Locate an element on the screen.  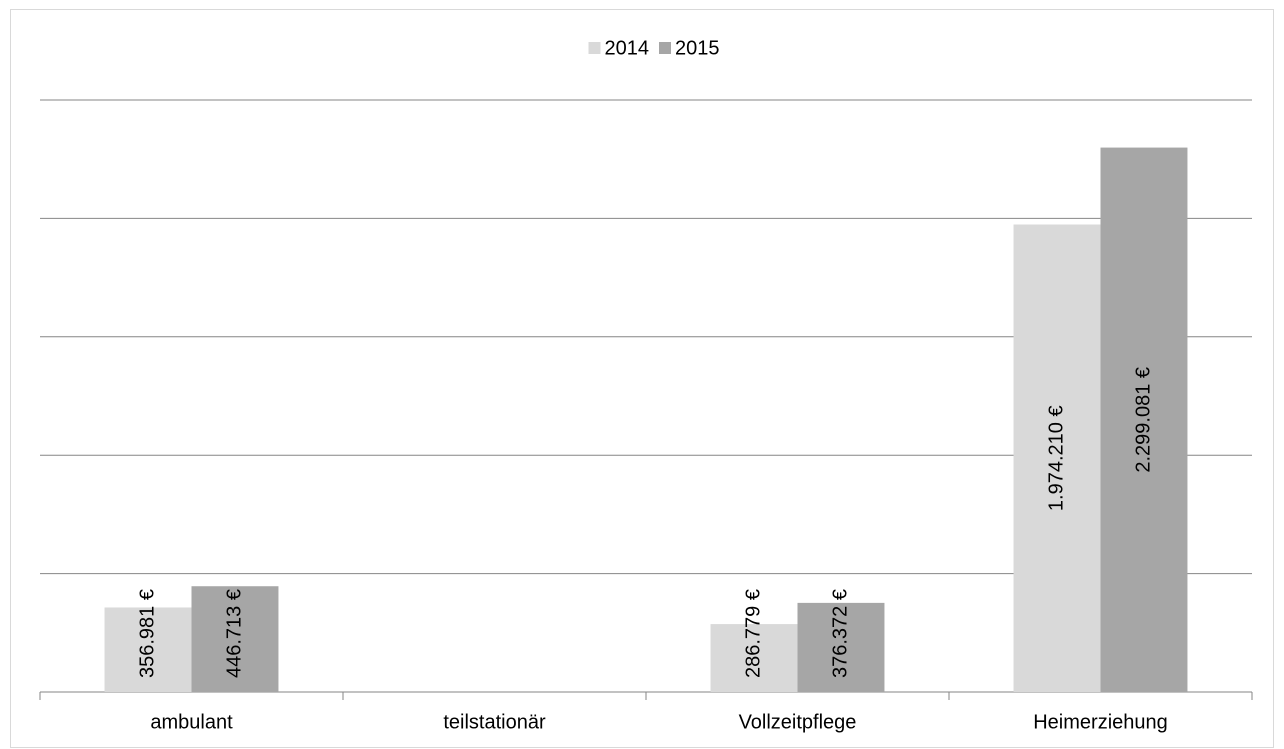
x-tick-label: teilstationär is located at coordinates (494, 722).